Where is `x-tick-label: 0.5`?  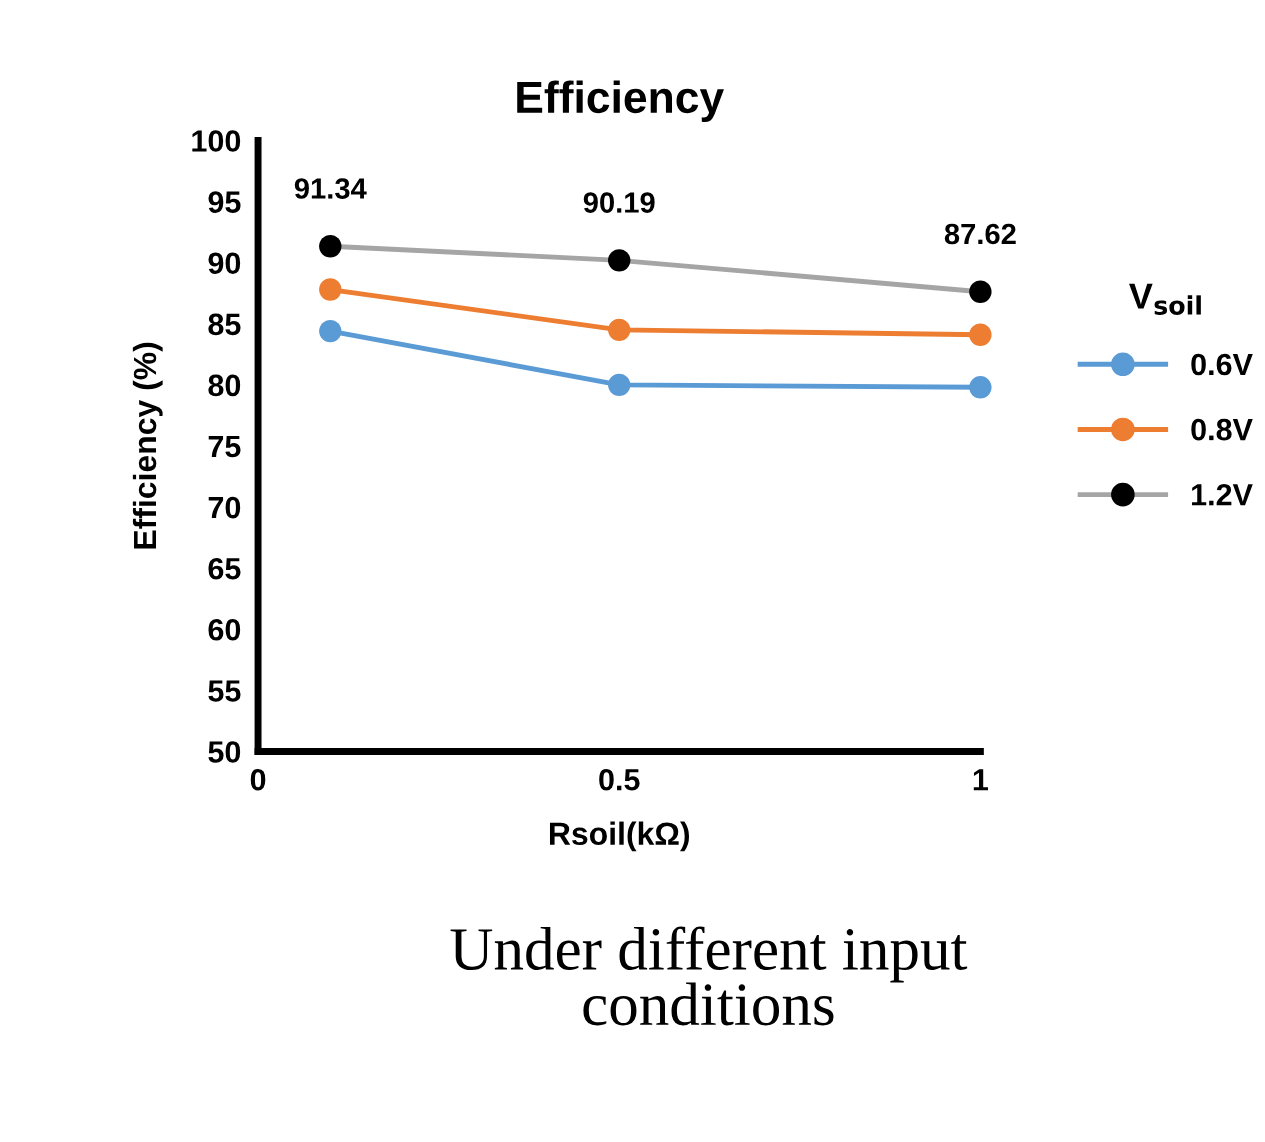
x-tick-label: 0.5 is located at coordinates (619, 779).